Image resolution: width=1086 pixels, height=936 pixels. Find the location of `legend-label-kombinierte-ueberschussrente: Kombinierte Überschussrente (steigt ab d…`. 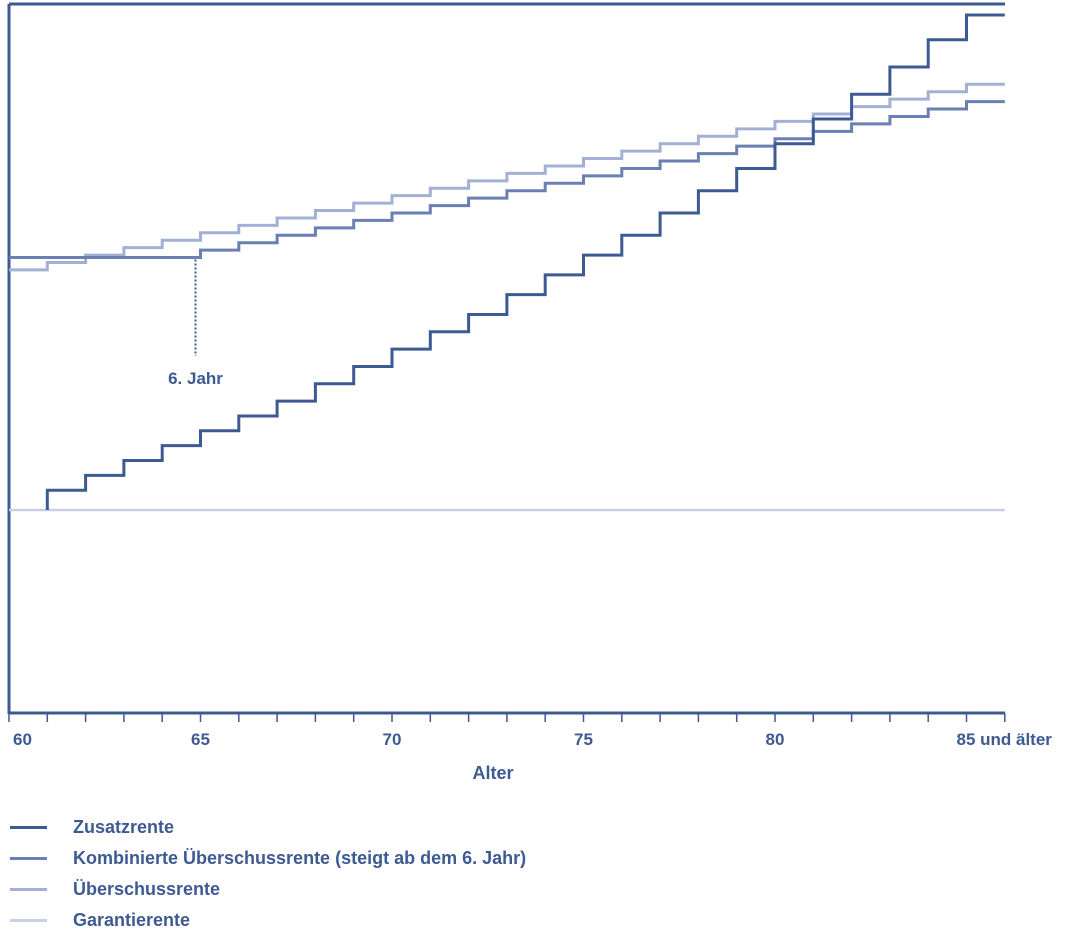

legend-label-kombinierte-ueberschussrente: Kombinierte Überschussrente (steigt ab d… is located at coordinates (300, 858).